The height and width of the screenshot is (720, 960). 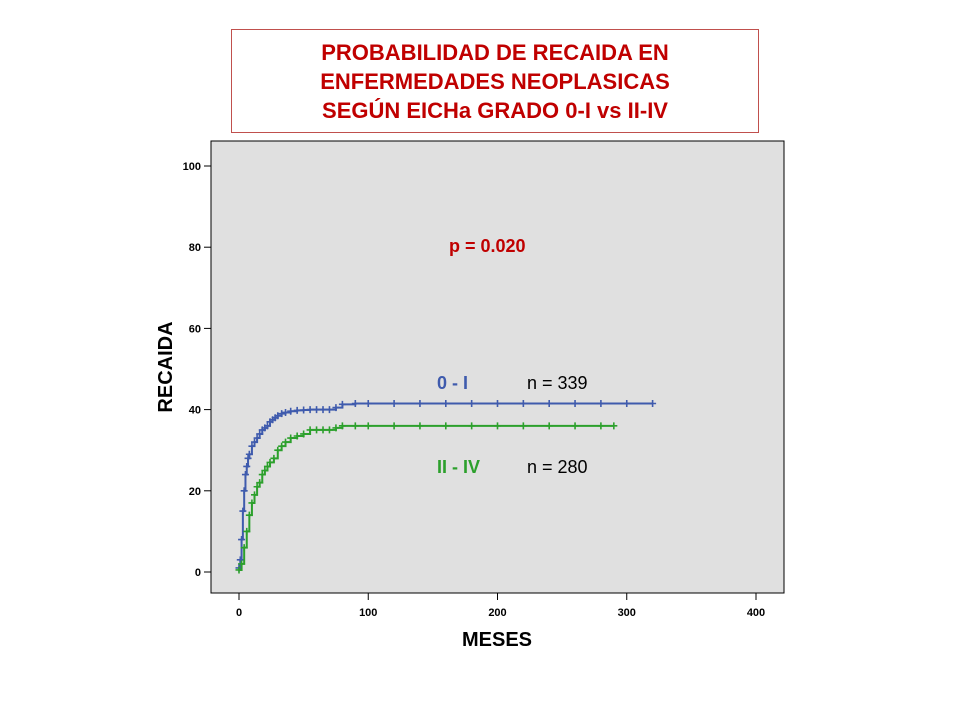 I want to click on y-tick-label: 100, so click(x=192, y=167).